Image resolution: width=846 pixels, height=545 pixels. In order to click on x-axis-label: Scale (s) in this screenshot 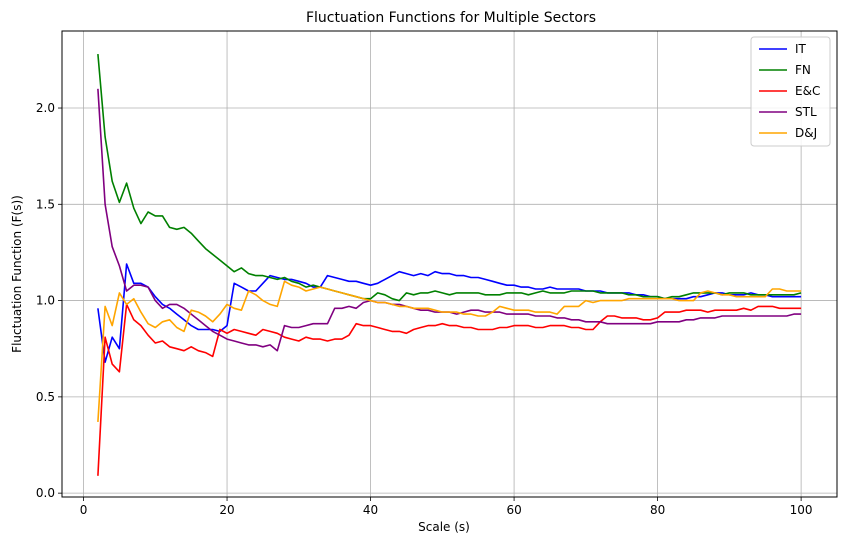, I will do `click(444, 527)`.